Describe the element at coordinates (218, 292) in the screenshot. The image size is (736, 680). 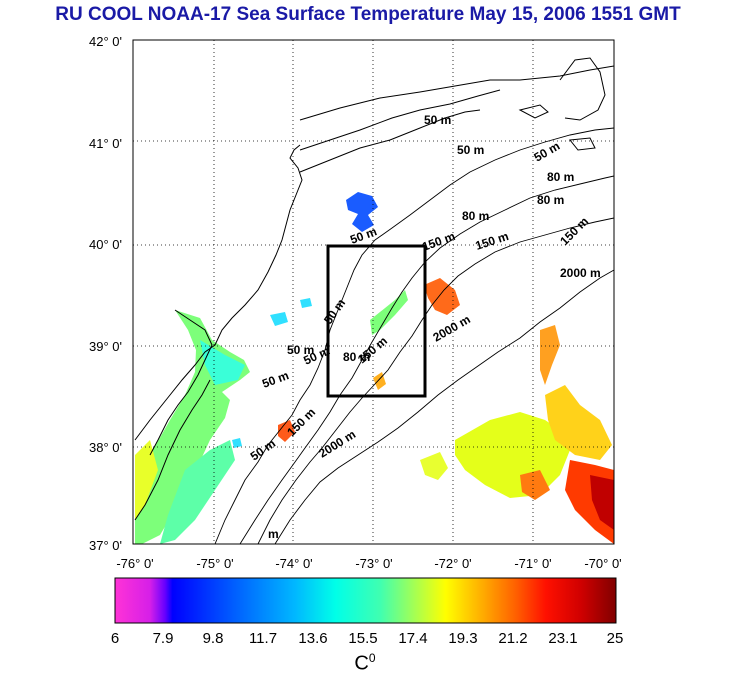
I see `nj-coast` at that location.